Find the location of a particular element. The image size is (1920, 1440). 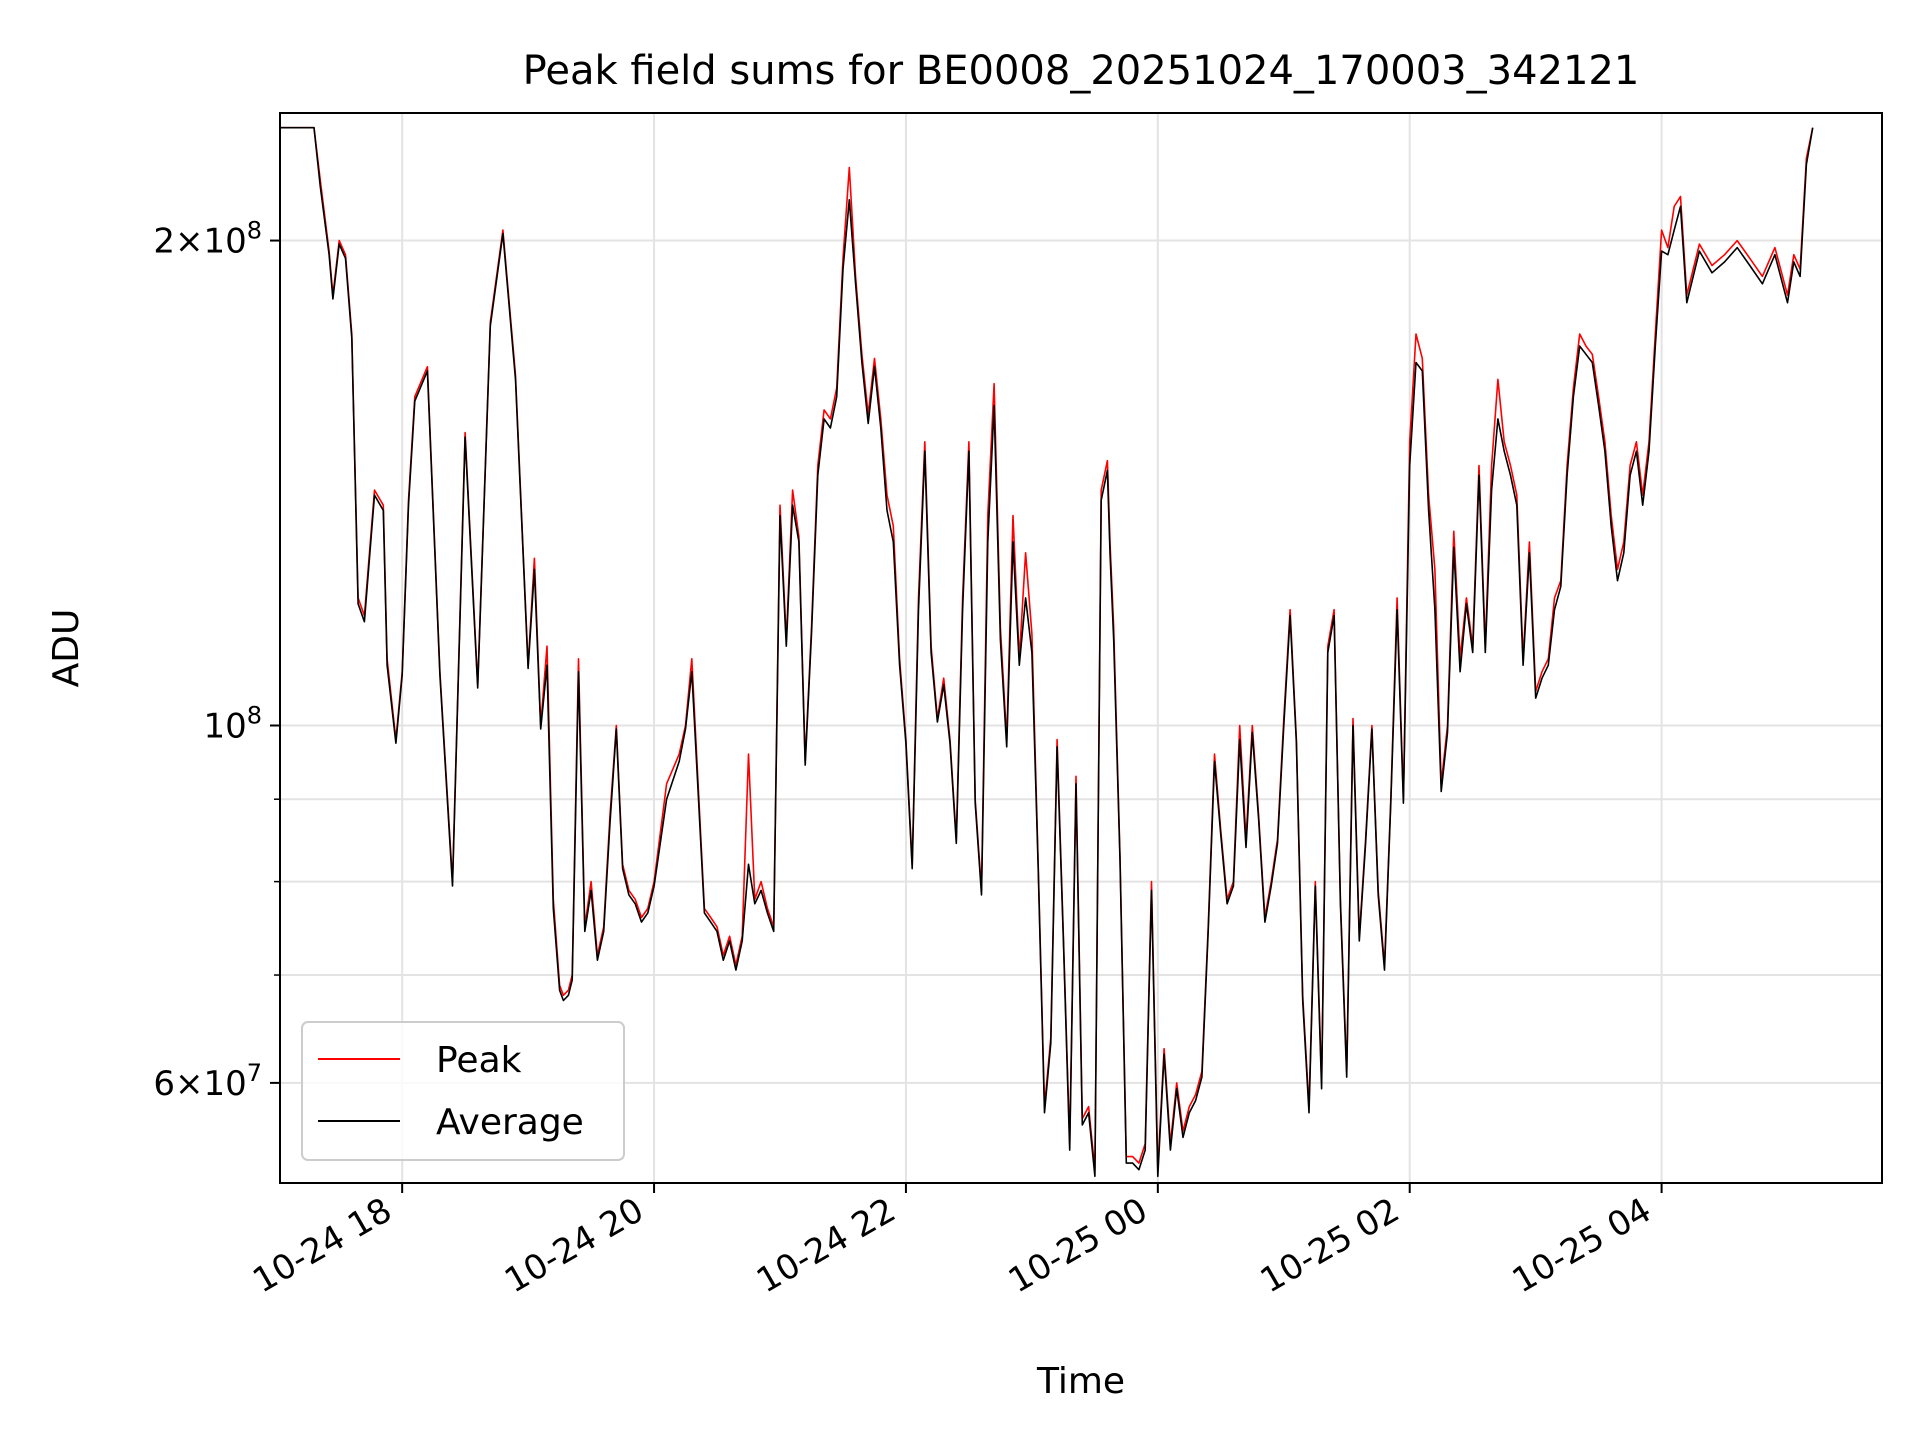

legend-label-peak: Peak is located at coordinates (479, 1060).